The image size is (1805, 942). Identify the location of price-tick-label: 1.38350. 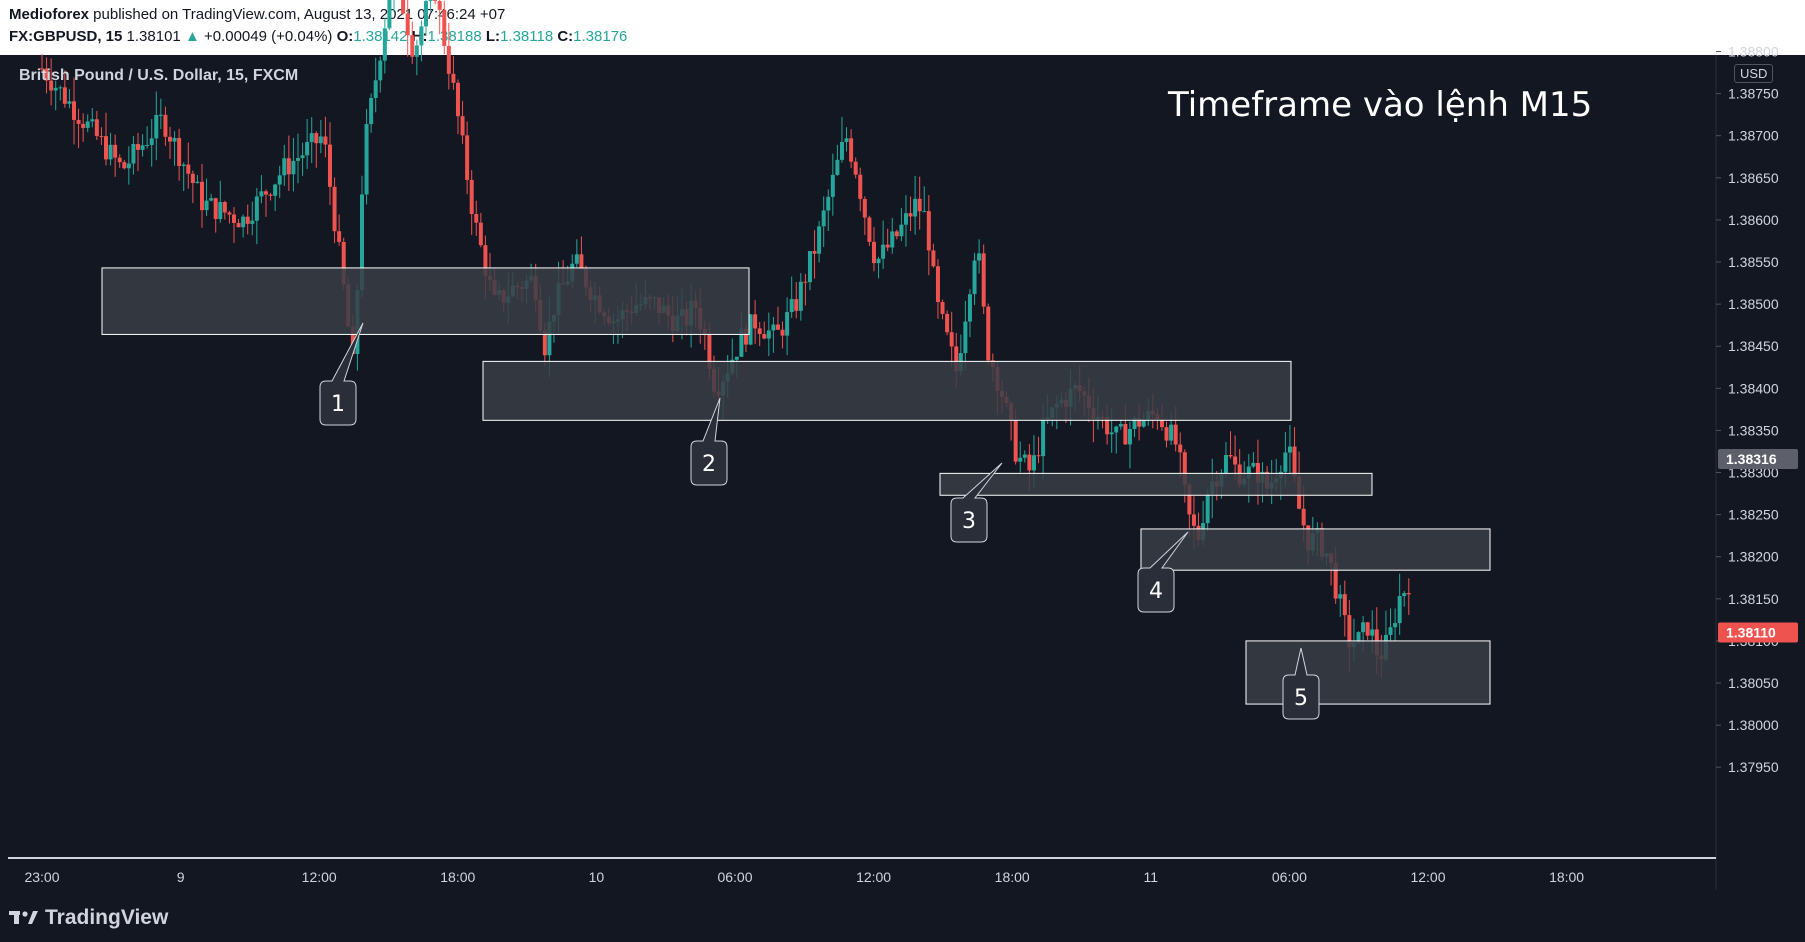
(1753, 430).